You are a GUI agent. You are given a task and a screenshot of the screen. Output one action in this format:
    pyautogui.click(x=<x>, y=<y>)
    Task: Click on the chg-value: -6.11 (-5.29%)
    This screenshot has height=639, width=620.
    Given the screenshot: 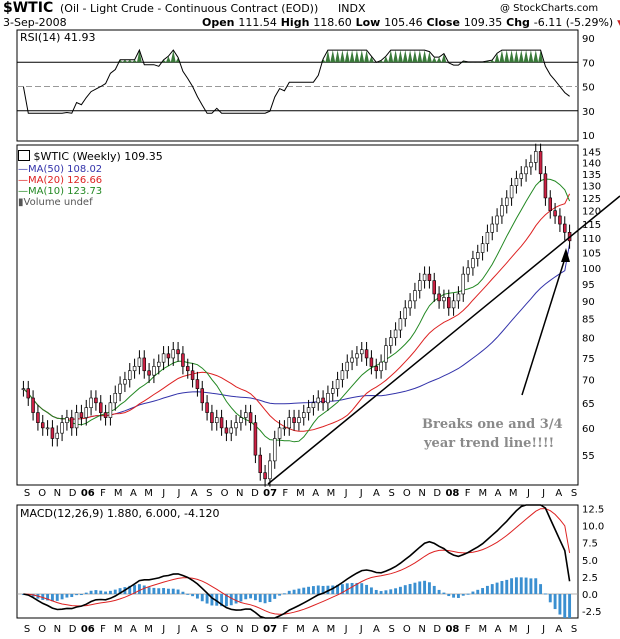 What is the action you would take?
    pyautogui.click(x=573, y=22)
    